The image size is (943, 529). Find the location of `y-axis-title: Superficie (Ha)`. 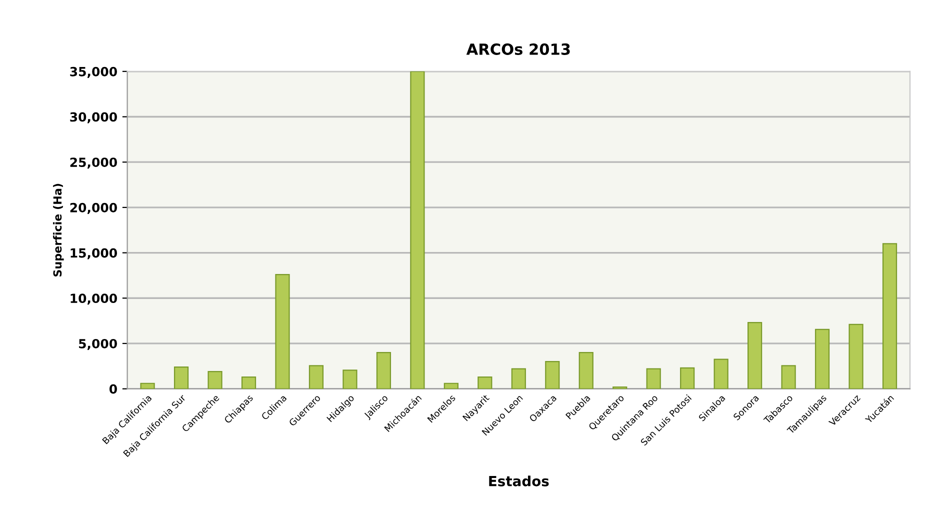

y-axis-title: Superficie (Ha) is located at coordinates (58, 230).